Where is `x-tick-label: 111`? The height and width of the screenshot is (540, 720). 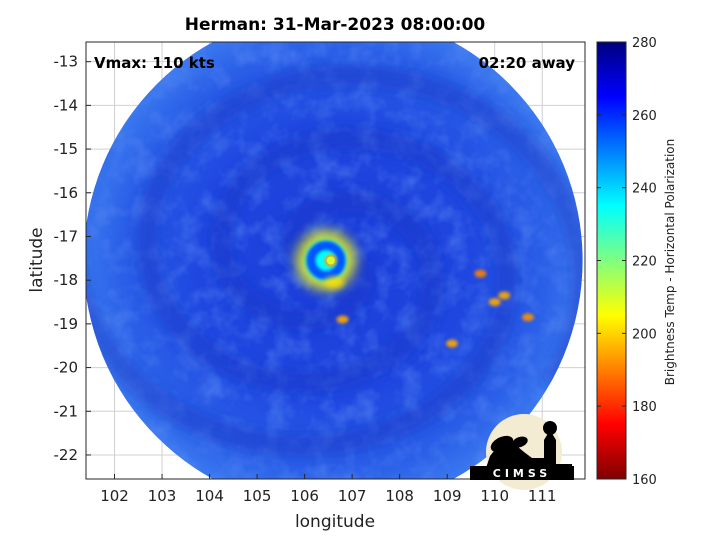
x-tick-label: 111 is located at coordinates (542, 496).